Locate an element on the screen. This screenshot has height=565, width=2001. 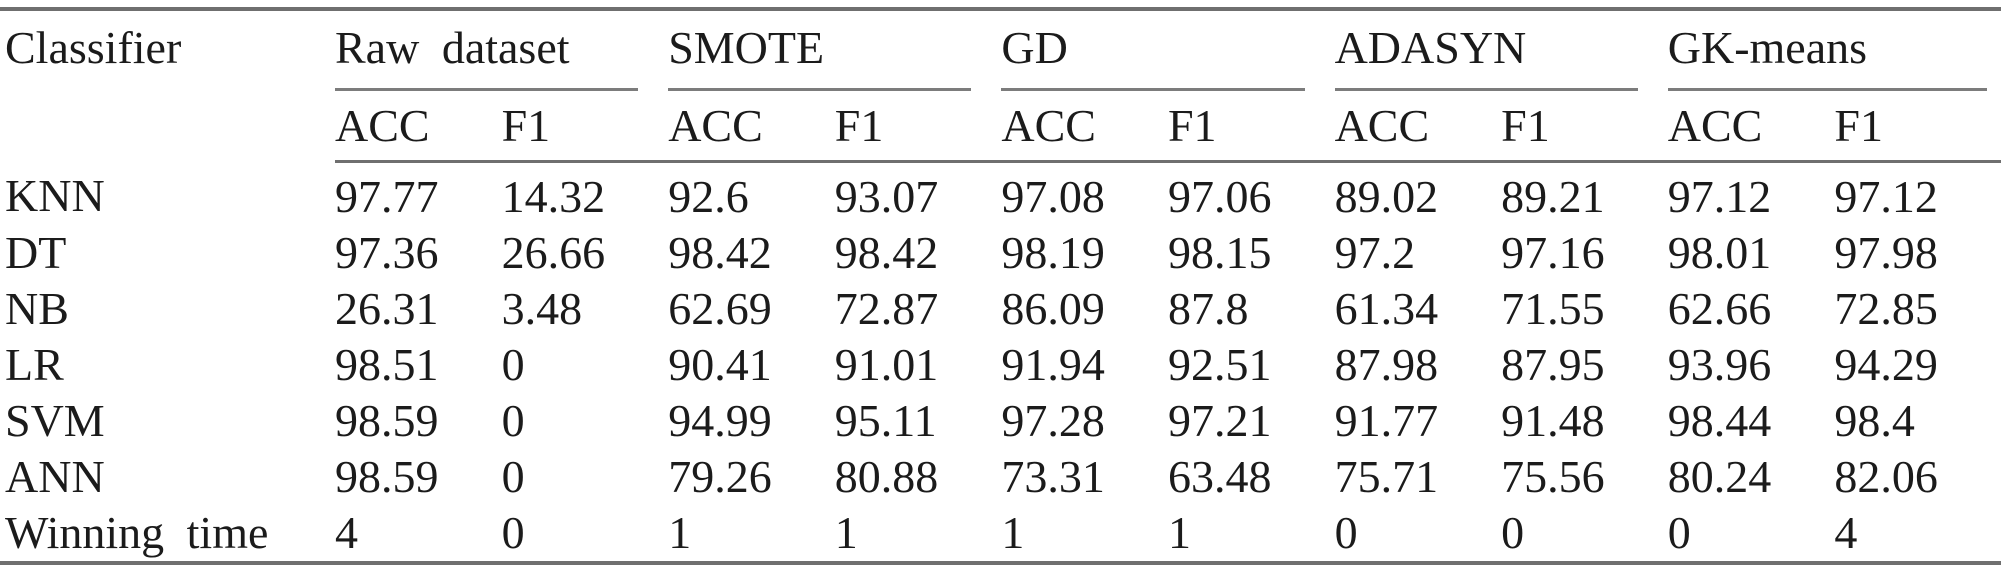
cell-value: 86.09 is located at coordinates (1053, 308).